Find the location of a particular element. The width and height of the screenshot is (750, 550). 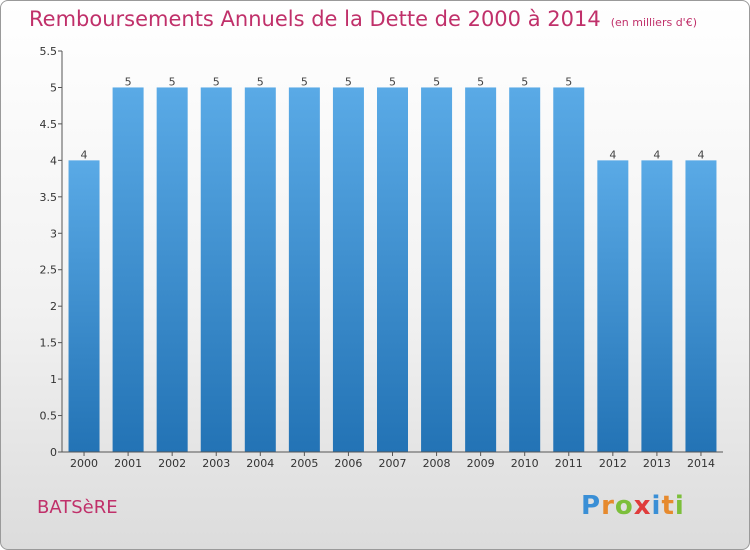

y-tick-label: 3.5 is located at coordinates (49, 197).